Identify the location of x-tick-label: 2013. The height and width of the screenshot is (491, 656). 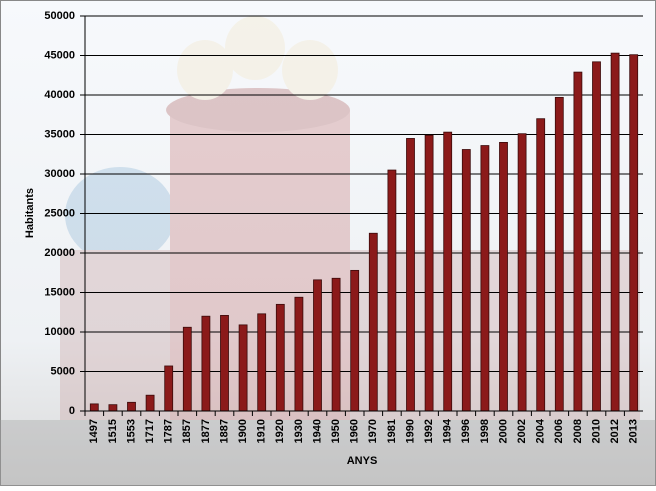
(634, 431).